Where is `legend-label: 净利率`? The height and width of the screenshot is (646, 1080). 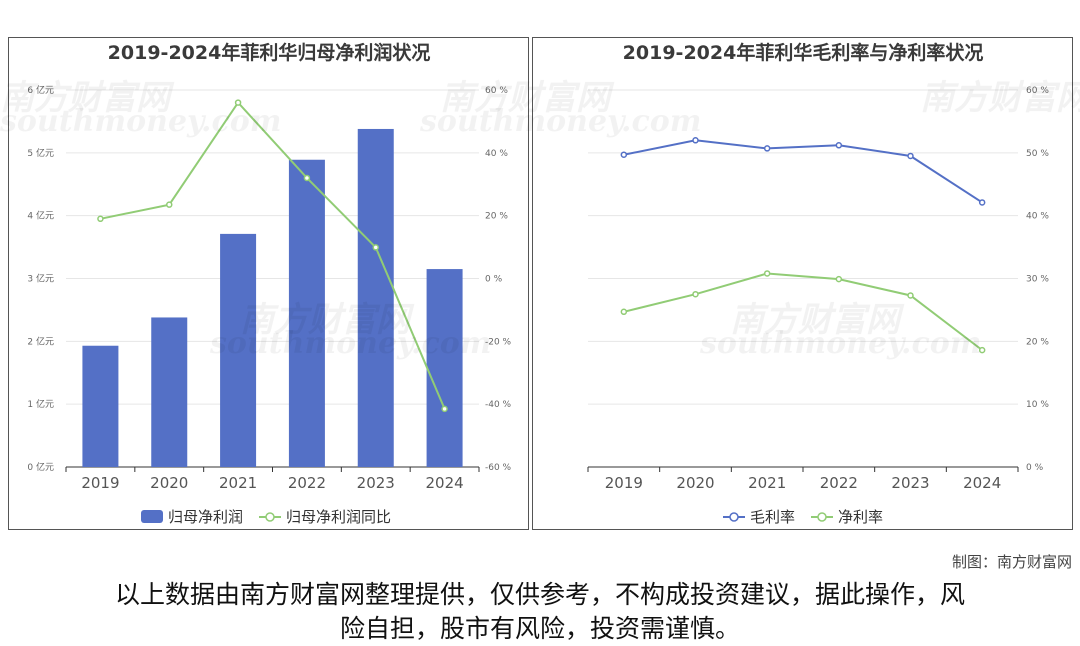
legend-label: 净利率 is located at coordinates (860, 517).